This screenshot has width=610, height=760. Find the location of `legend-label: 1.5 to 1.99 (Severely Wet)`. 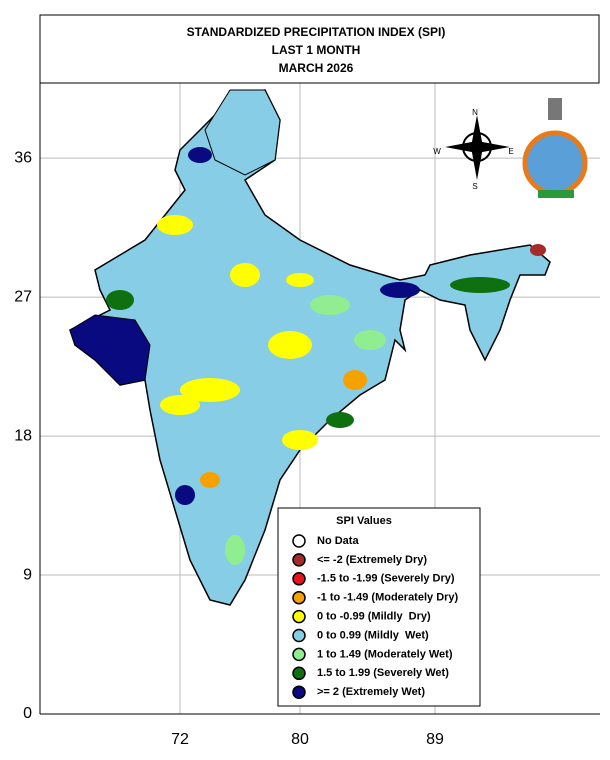

legend-label: 1.5 to 1.99 (Severely Wet) is located at coordinates (383, 673).